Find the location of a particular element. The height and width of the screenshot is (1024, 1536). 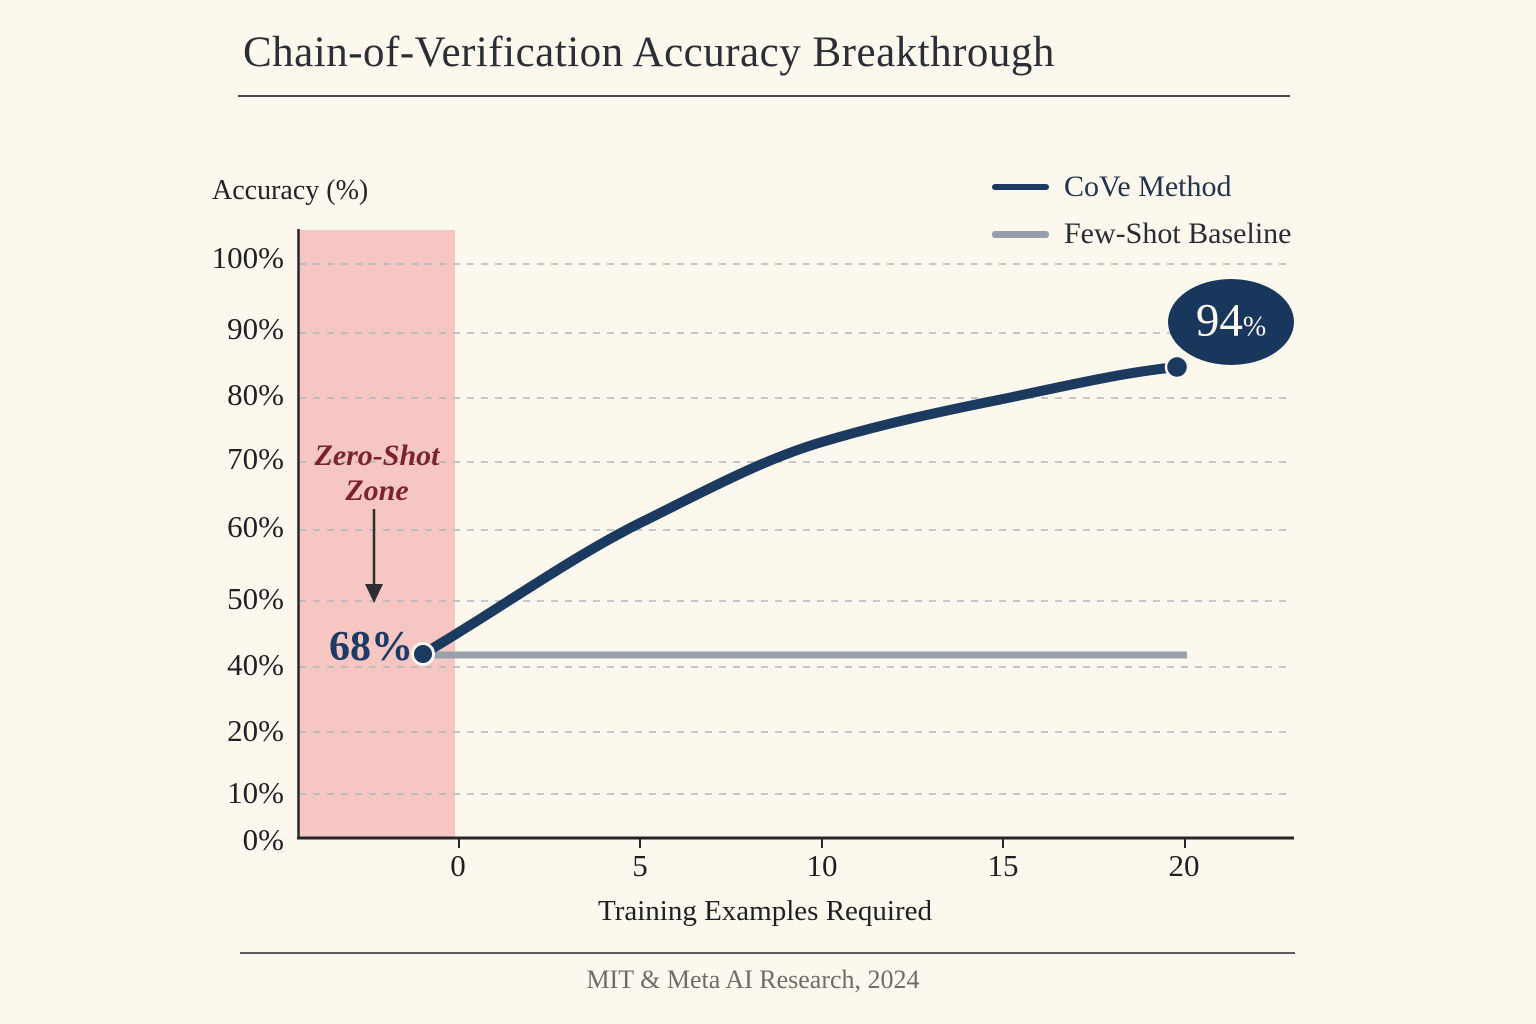

zone-arrow-head-icon is located at coordinates (374, 593).